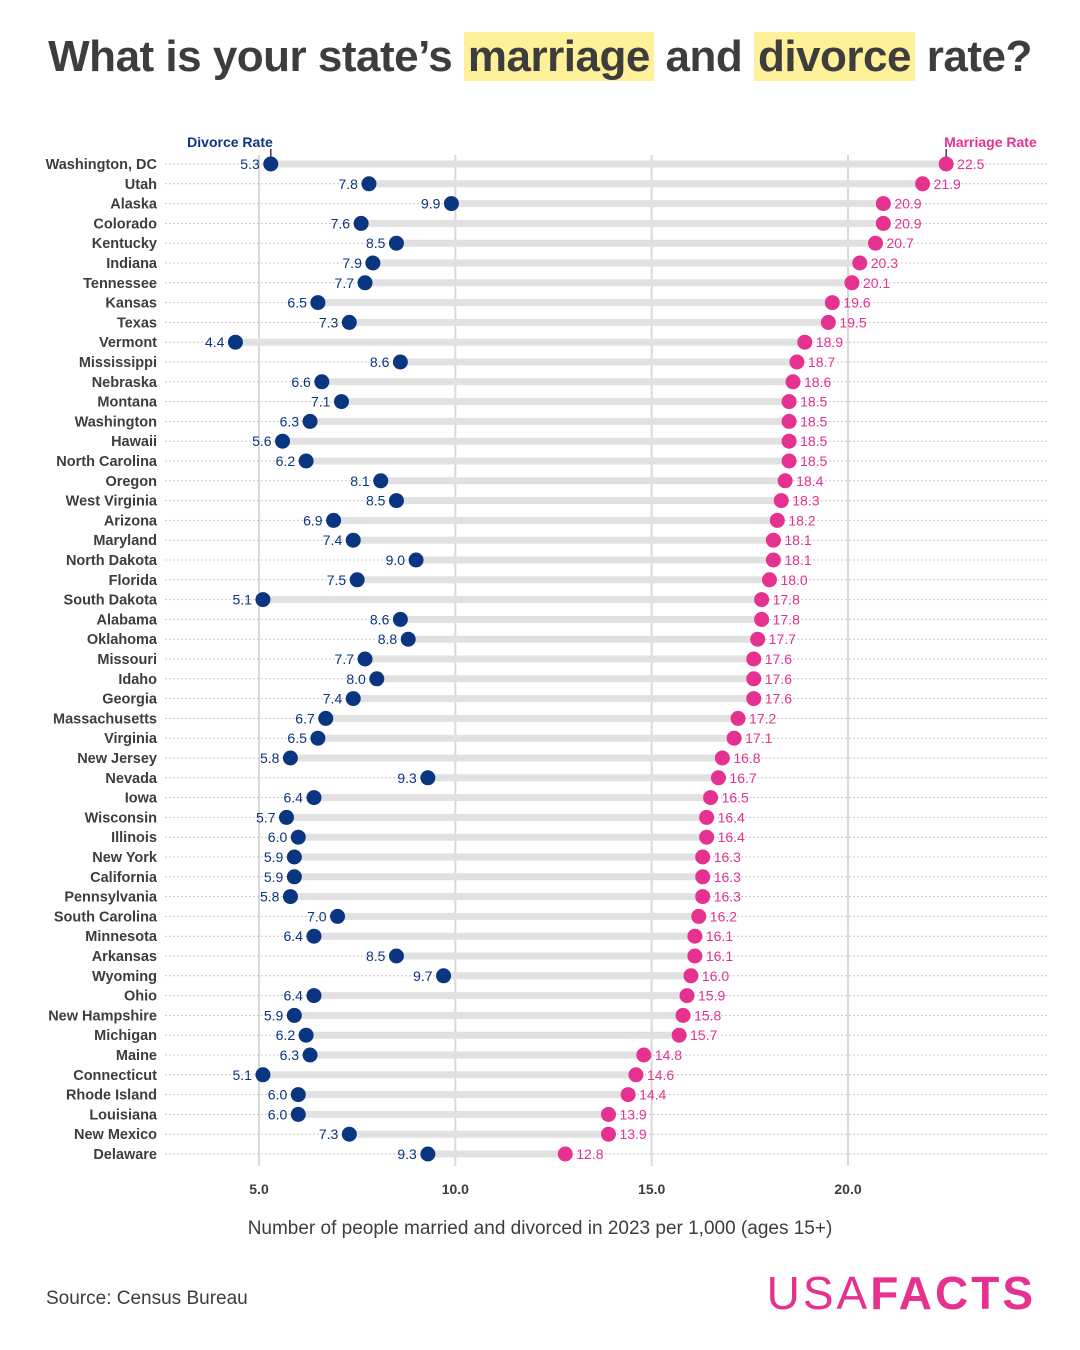  Describe the element at coordinates (947, 184) in the screenshot. I see `marriage-value-label: 21.9` at that location.